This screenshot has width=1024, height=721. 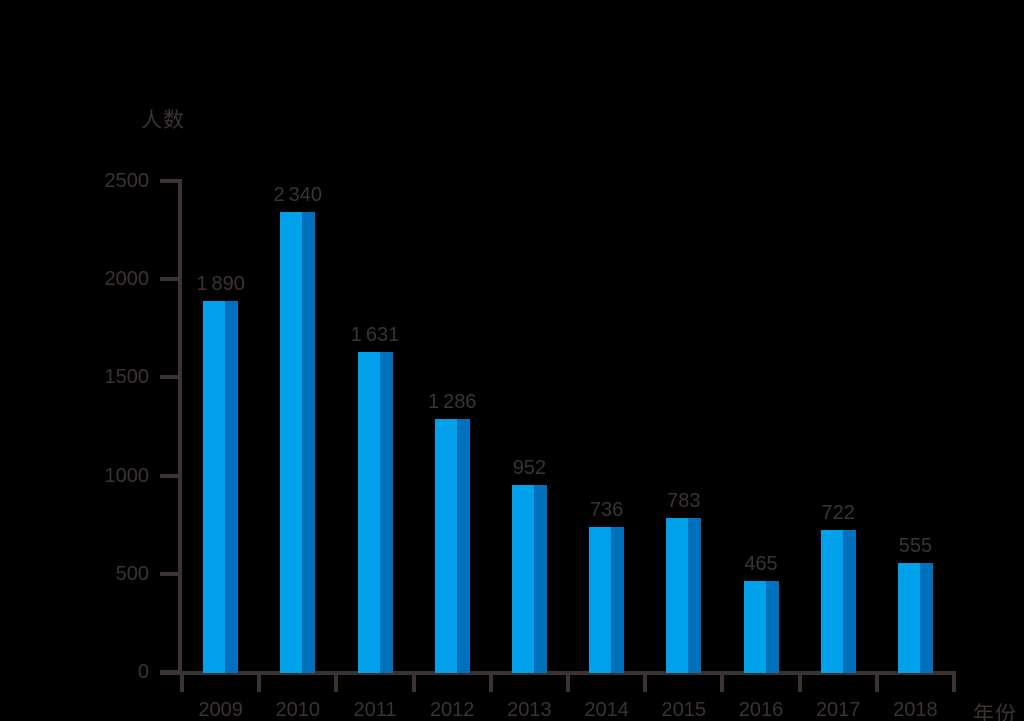 I want to click on bar-2018, so click(x=915, y=618).